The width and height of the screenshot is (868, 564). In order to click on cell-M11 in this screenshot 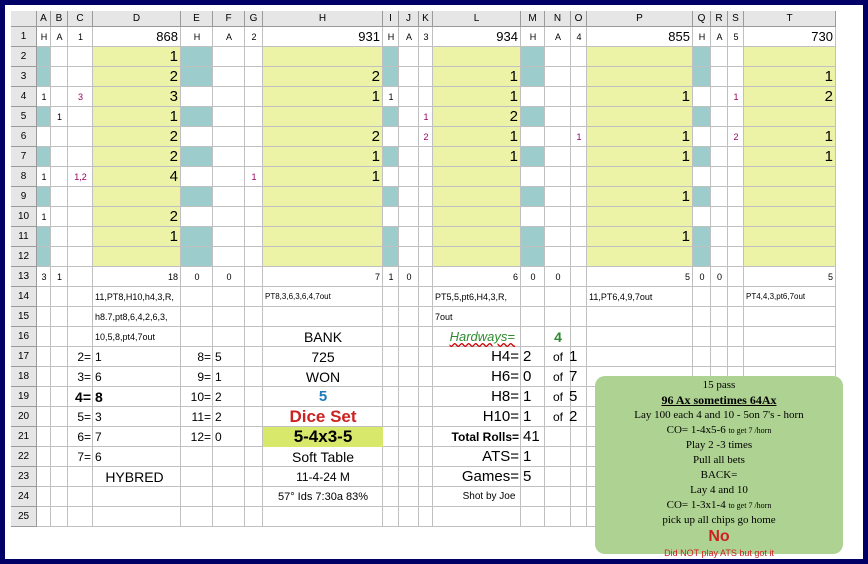, I will do `click(533, 237)`.